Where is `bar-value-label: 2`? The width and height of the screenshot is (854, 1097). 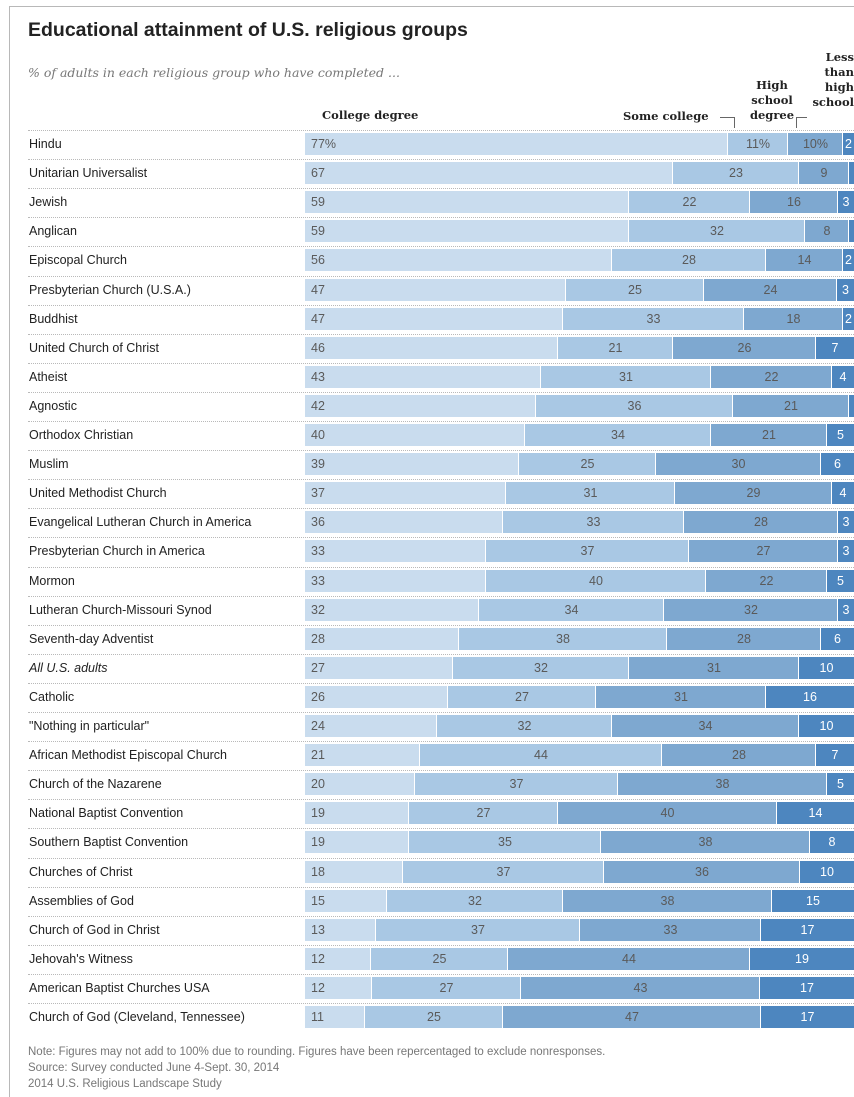 bar-value-label: 2 is located at coordinates (848, 144).